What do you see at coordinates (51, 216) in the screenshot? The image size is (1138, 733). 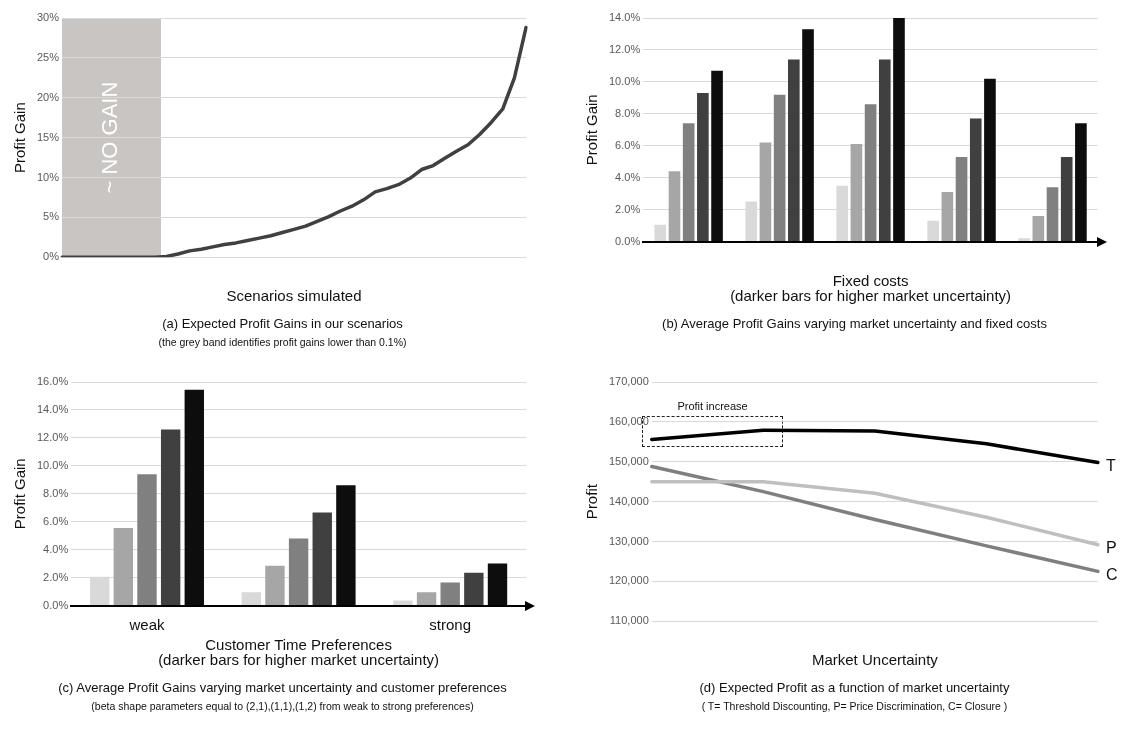 I see `y-tick-label: 5%` at bounding box center [51, 216].